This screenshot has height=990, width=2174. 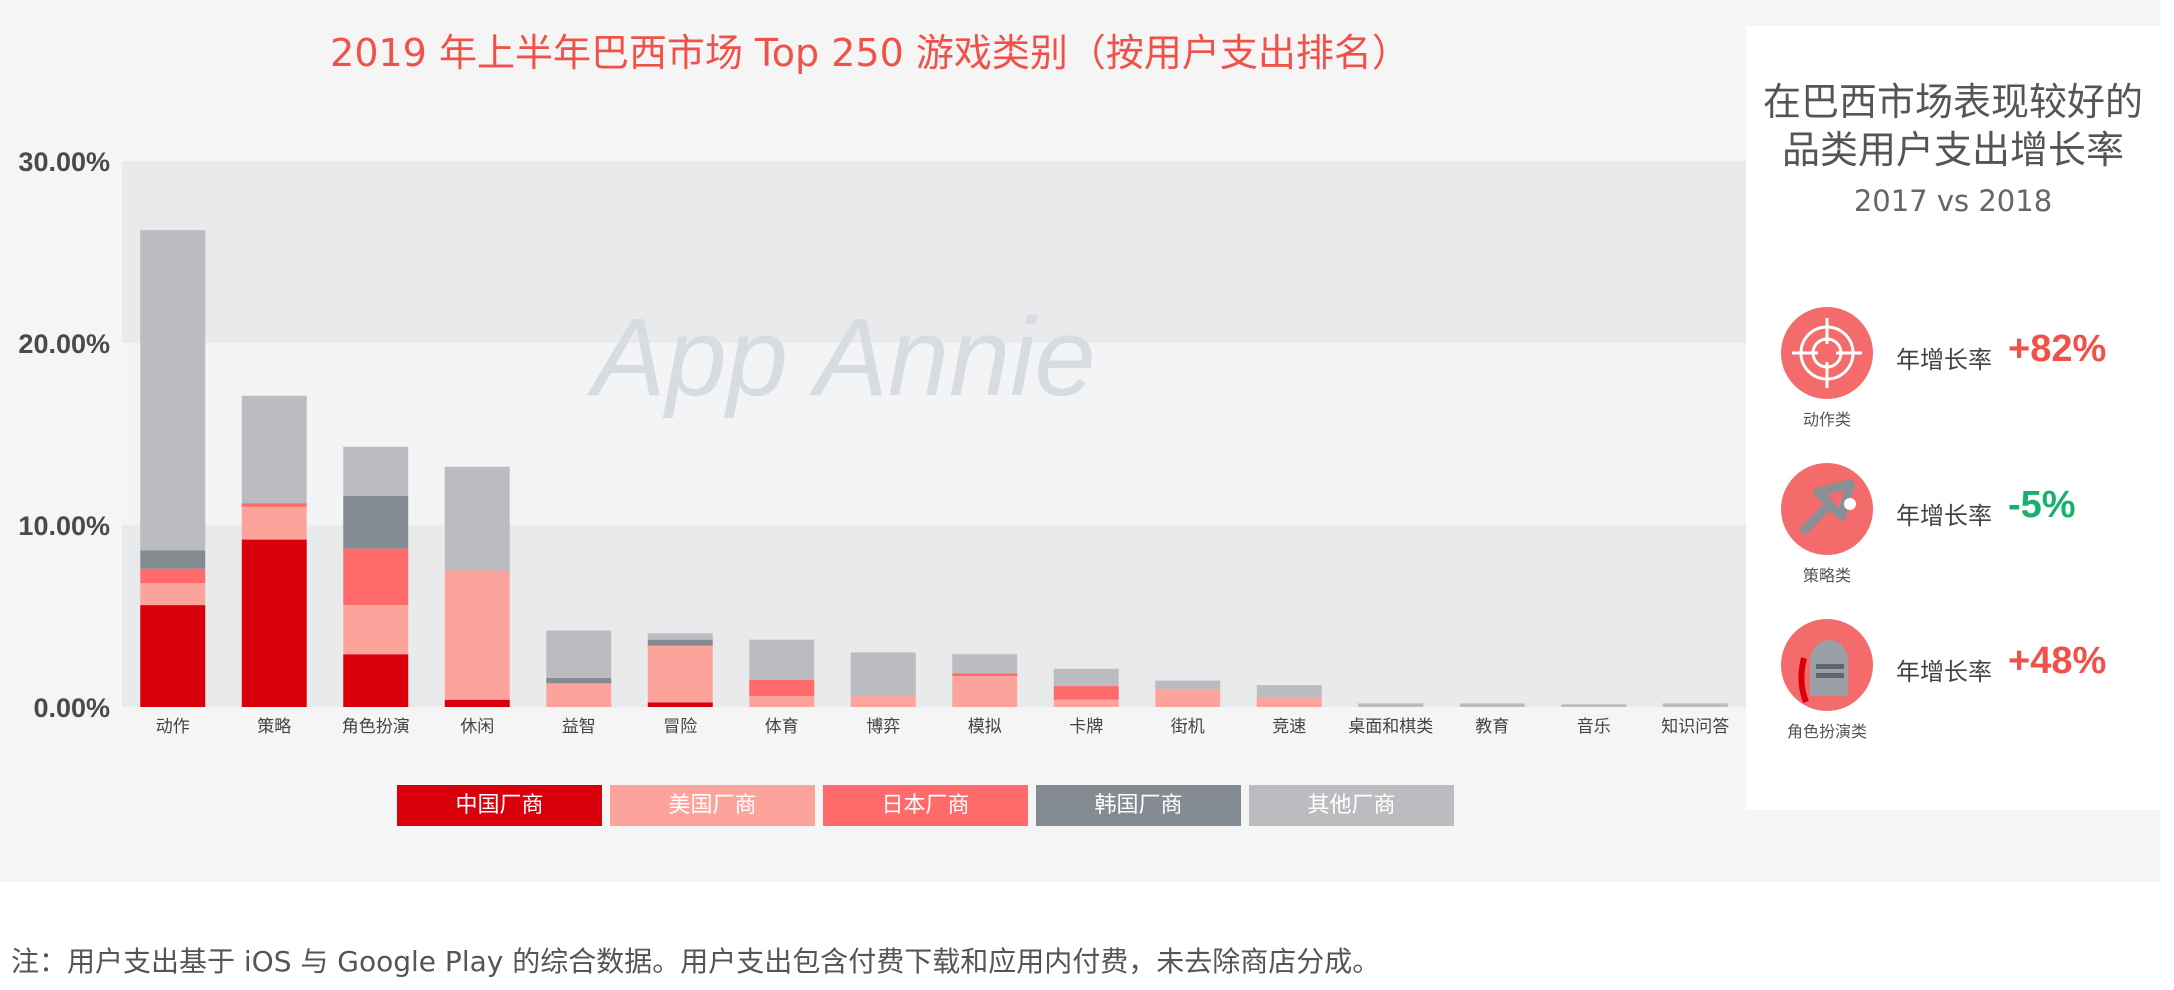 What do you see at coordinates (934, 252) in the screenshot?
I see `grid-band` at bounding box center [934, 252].